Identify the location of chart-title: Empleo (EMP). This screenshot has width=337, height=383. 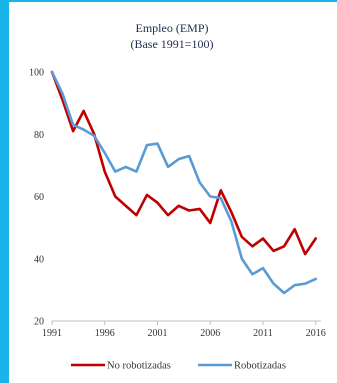
(172, 28).